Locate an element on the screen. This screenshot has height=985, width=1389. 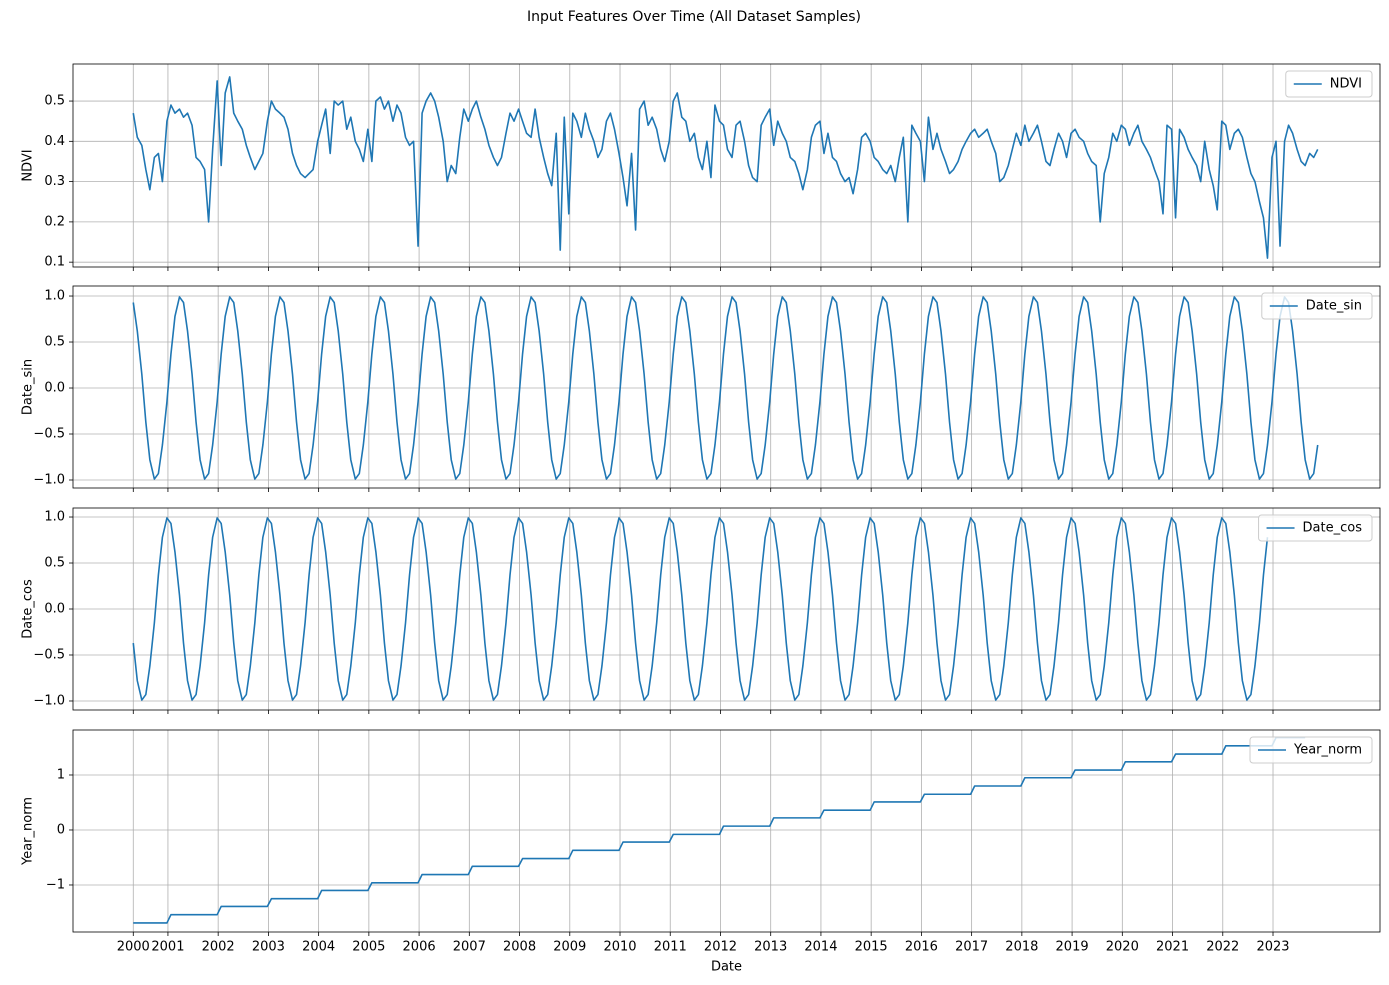
legend-label: Year_norm is located at coordinates (1327, 750).